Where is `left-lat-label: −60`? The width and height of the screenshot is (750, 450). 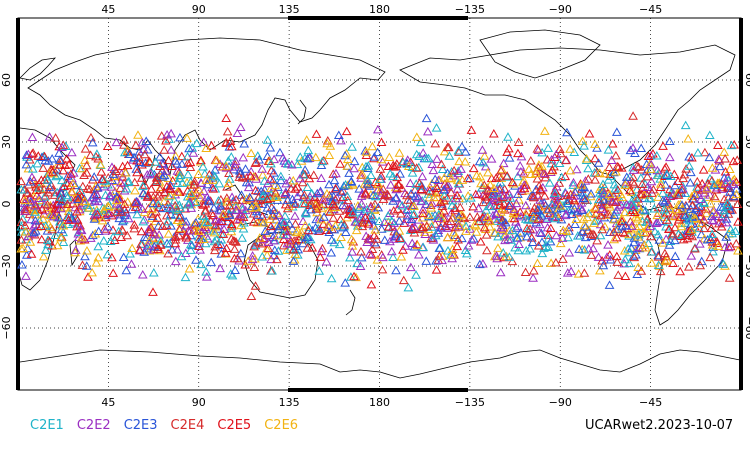 left-lat-label: −60 is located at coordinates (6, 327).